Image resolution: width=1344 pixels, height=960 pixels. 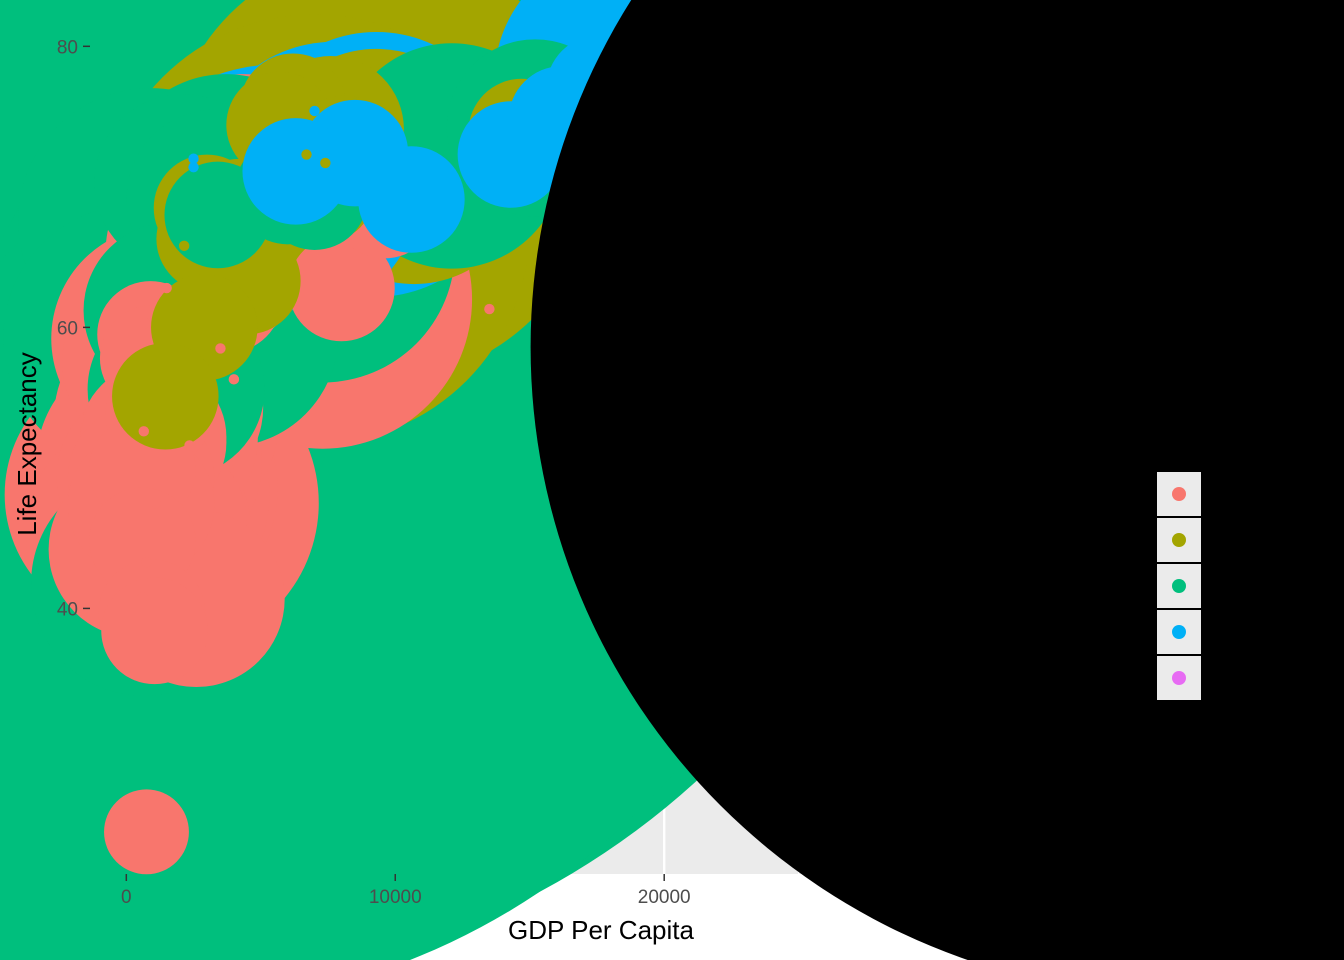 I want to click on color-legend-key-europe, so click(x=1179, y=632).